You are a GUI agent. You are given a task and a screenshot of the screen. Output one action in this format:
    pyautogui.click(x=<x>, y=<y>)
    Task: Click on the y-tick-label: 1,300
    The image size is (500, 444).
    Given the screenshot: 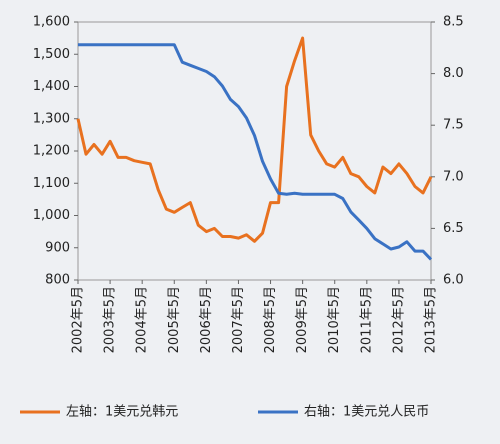 What is the action you would take?
    pyautogui.click(x=51, y=118)
    